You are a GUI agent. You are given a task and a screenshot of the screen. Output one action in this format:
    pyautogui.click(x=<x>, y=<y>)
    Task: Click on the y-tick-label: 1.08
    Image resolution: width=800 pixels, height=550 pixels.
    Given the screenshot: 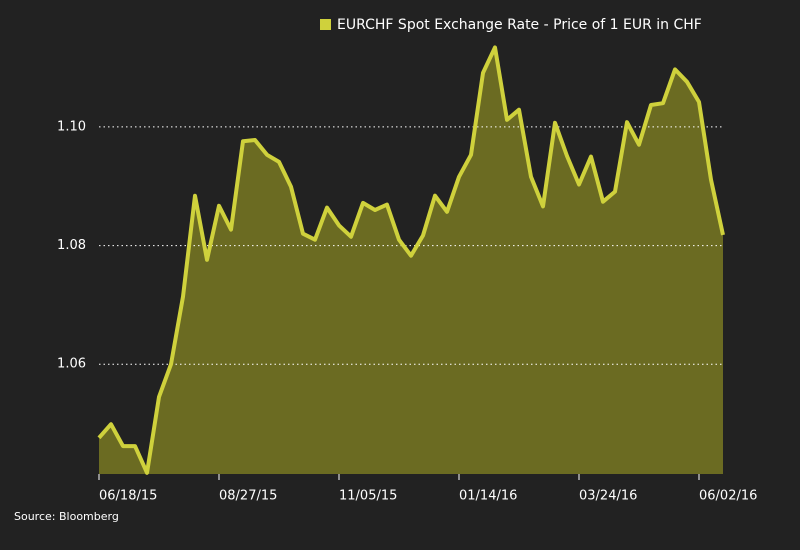 What is the action you would take?
    pyautogui.click(x=71, y=245)
    